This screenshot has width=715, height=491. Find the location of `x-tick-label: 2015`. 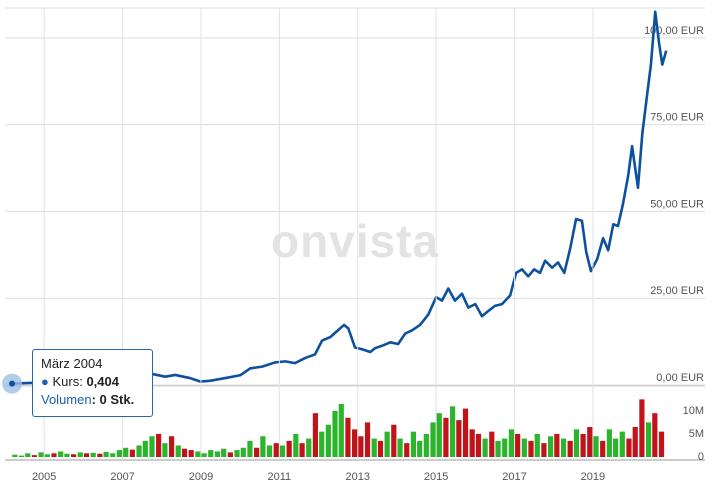

x-tick-label: 2015 is located at coordinates (436, 477).